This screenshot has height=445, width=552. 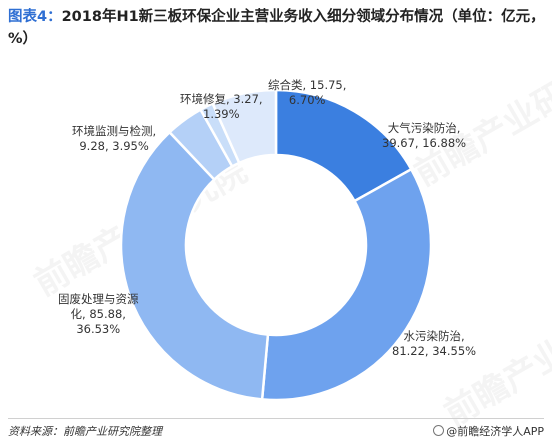 What do you see at coordinates (495, 431) in the screenshot?
I see `credit-text: @前瞻经济学人APP` at bounding box center [495, 431].